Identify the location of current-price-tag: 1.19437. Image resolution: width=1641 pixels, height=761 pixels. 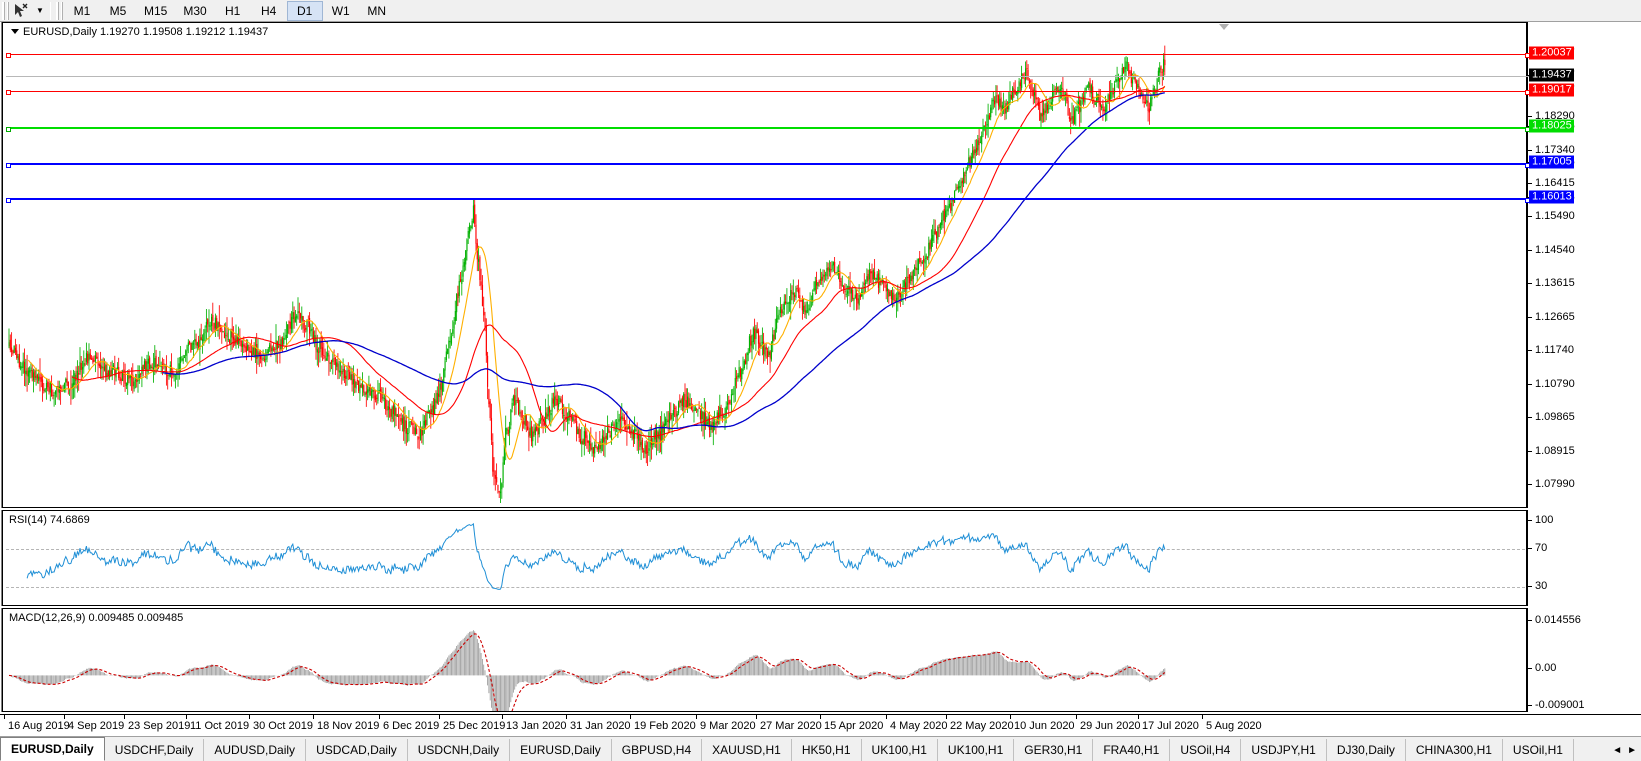
(1551, 75).